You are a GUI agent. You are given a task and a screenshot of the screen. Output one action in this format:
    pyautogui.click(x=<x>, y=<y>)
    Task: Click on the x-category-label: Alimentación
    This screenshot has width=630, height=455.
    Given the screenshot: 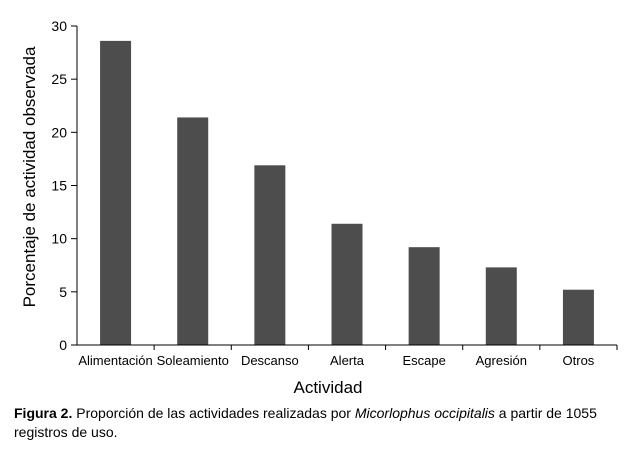 What is the action you would take?
    pyautogui.click(x=115, y=360)
    